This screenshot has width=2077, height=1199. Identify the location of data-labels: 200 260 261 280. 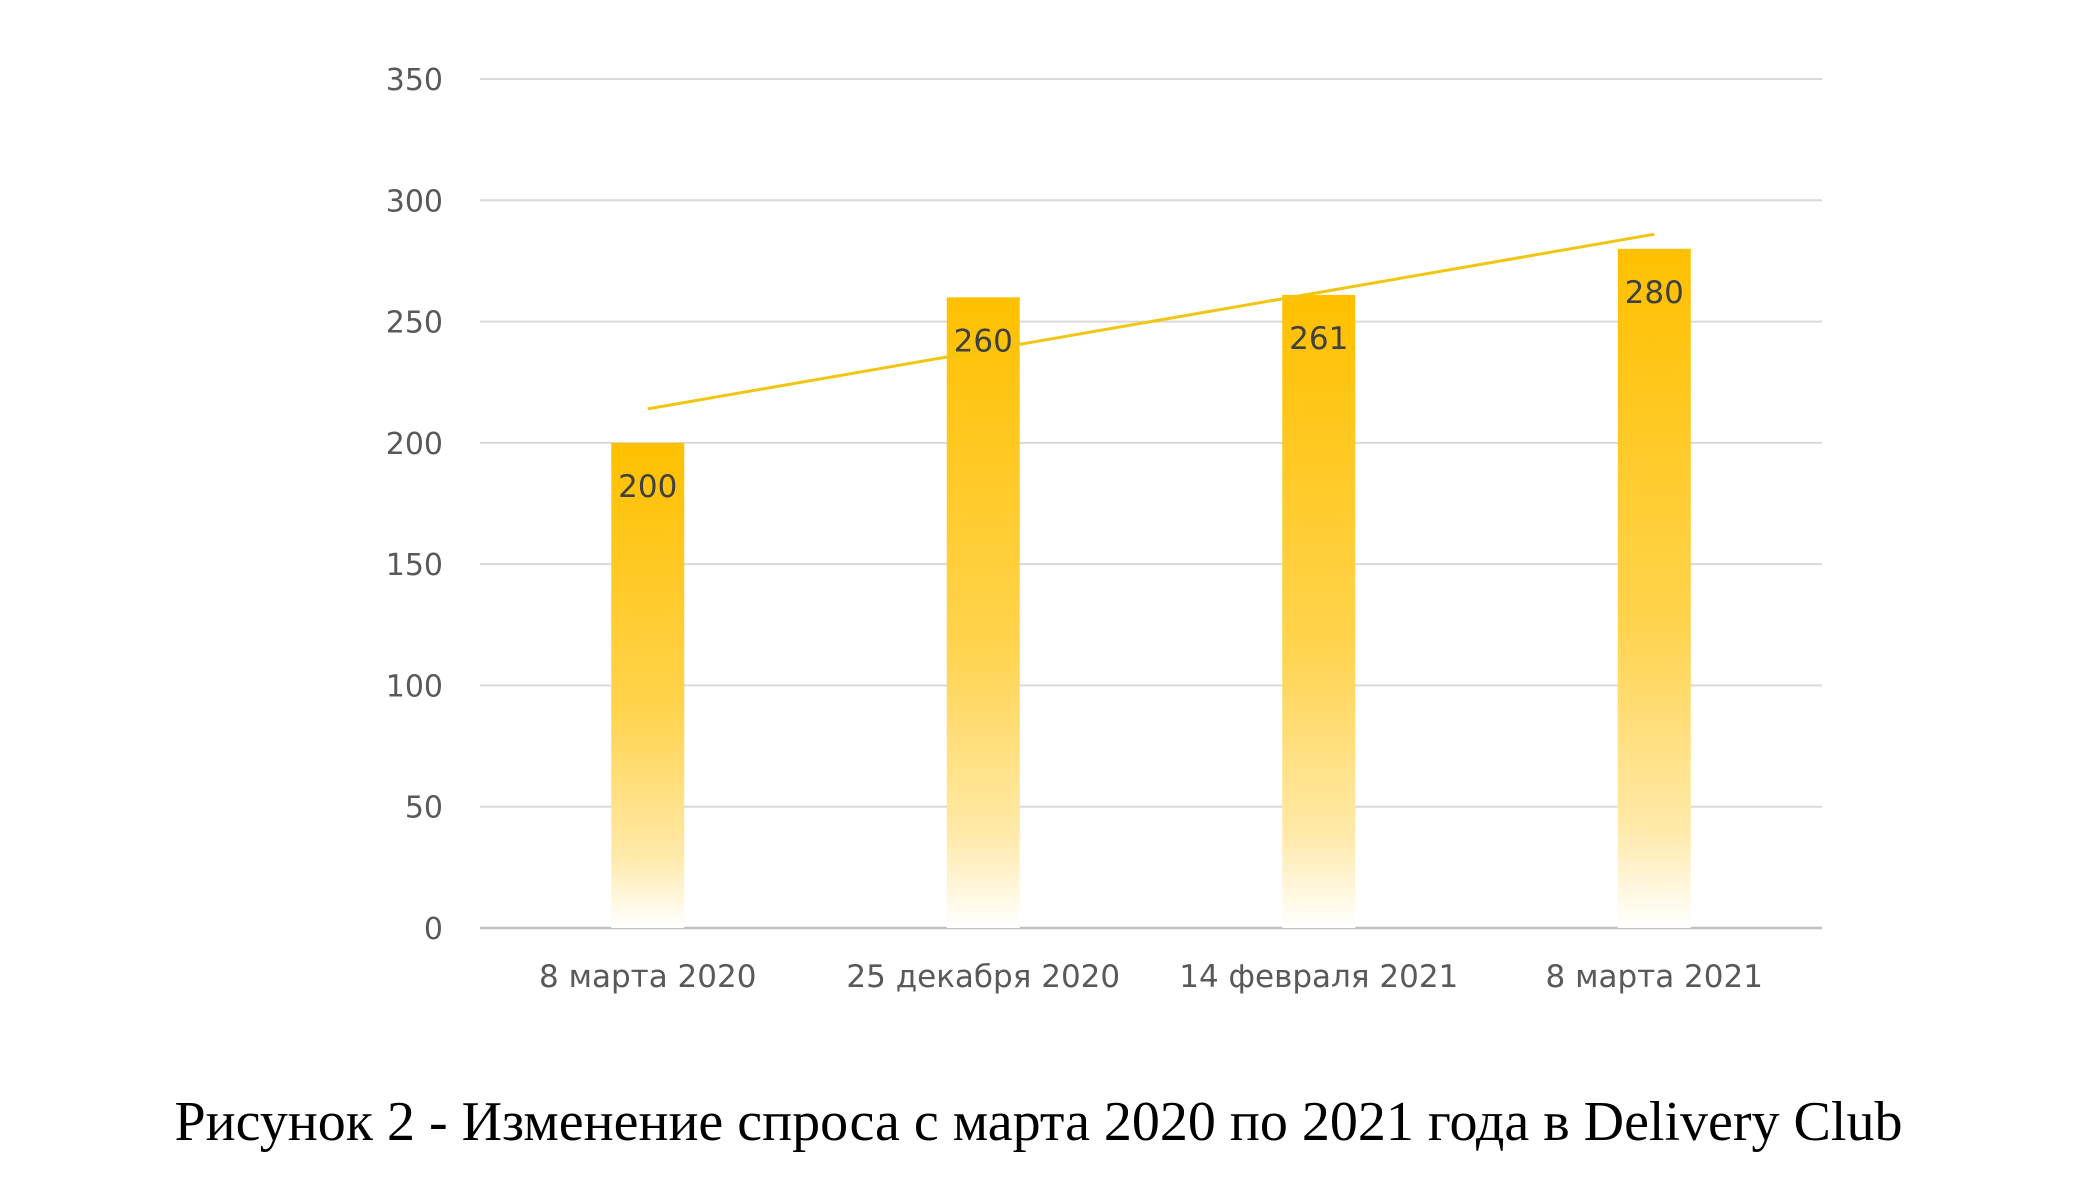
(1151, 390).